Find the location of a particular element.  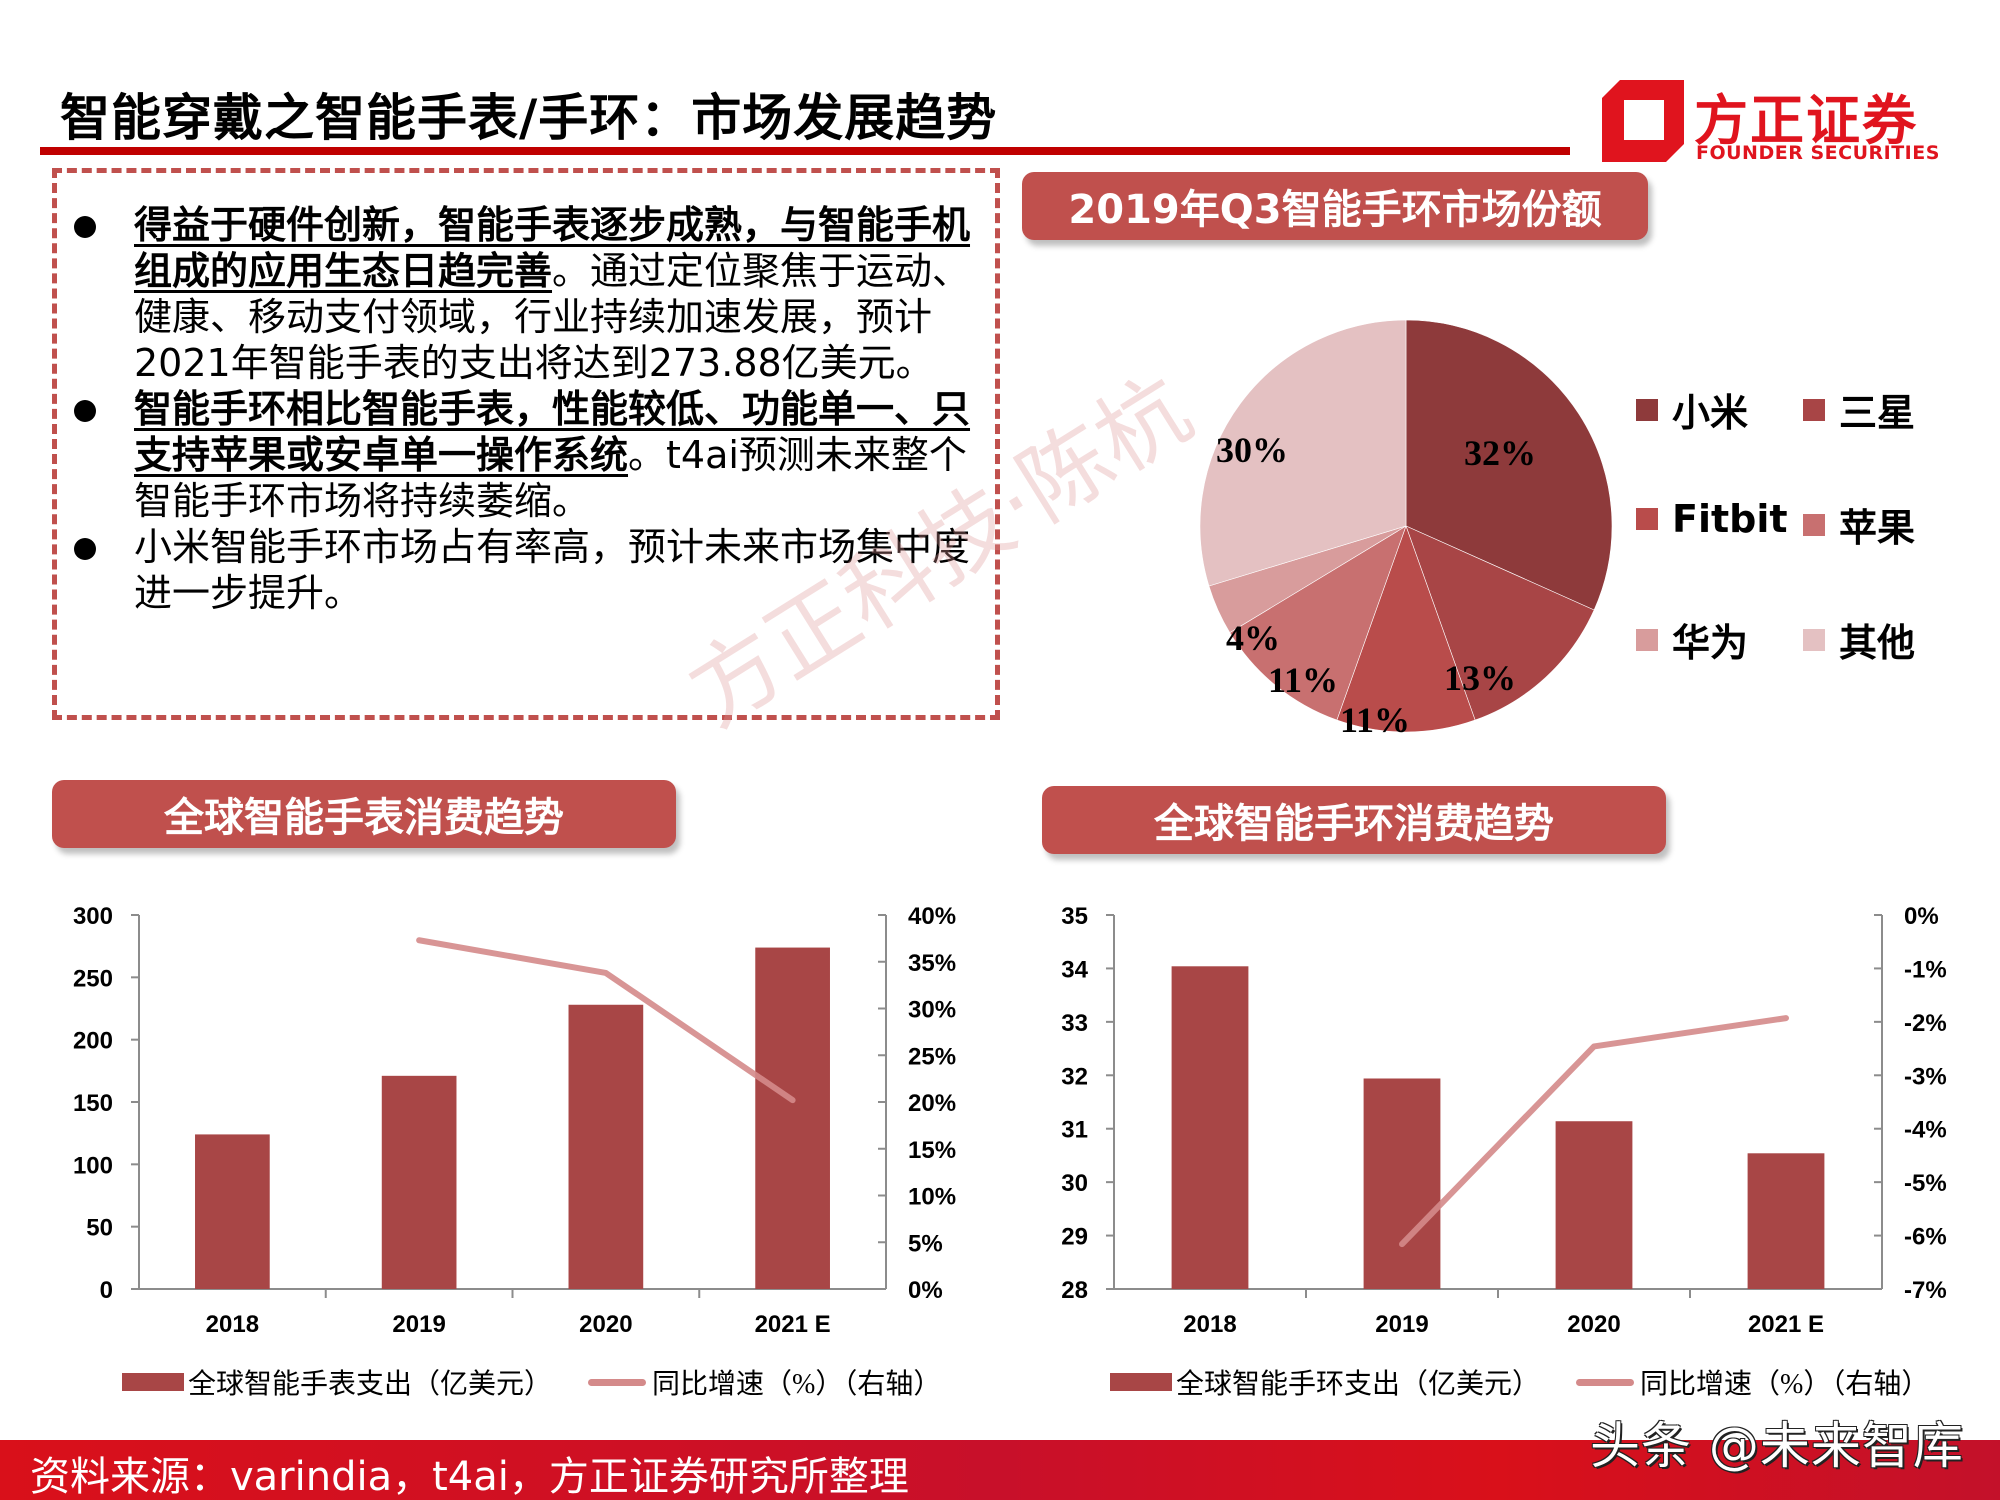

legend-item: 其他 is located at coordinates (1859, 639).